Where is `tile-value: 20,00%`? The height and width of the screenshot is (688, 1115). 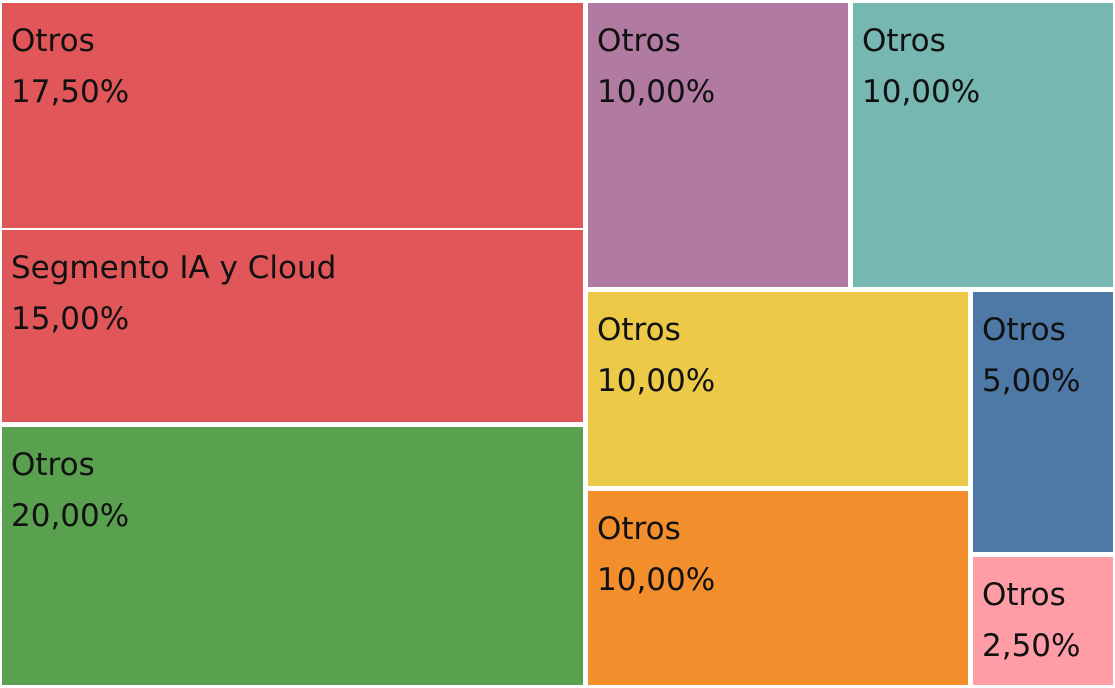 tile-value: 20,00% is located at coordinates (70, 516).